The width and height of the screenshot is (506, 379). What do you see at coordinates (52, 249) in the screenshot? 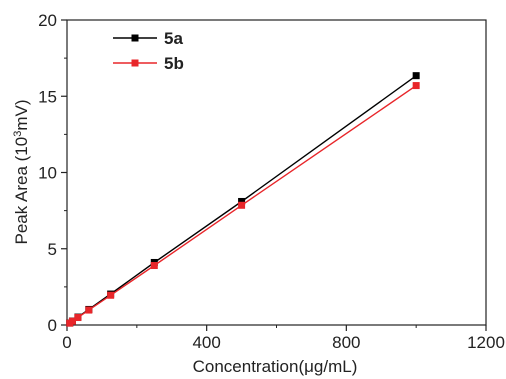
I see `y-tick-label: 5` at bounding box center [52, 249].